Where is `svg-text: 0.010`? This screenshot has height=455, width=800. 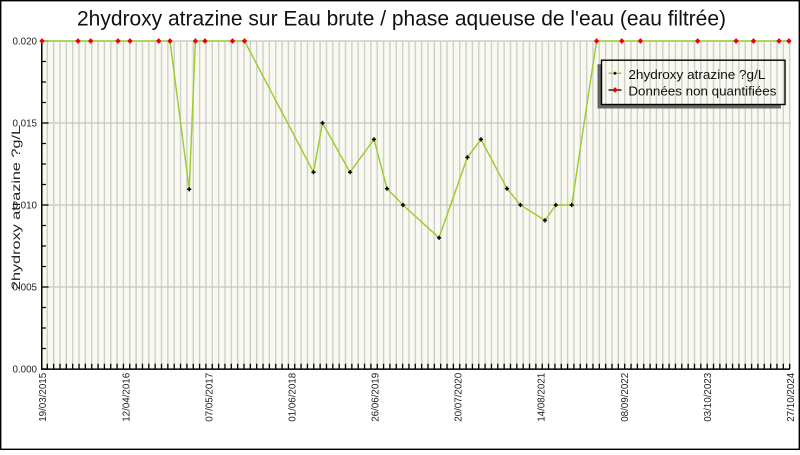
svg-text: 0.010 is located at coordinates (25, 206).